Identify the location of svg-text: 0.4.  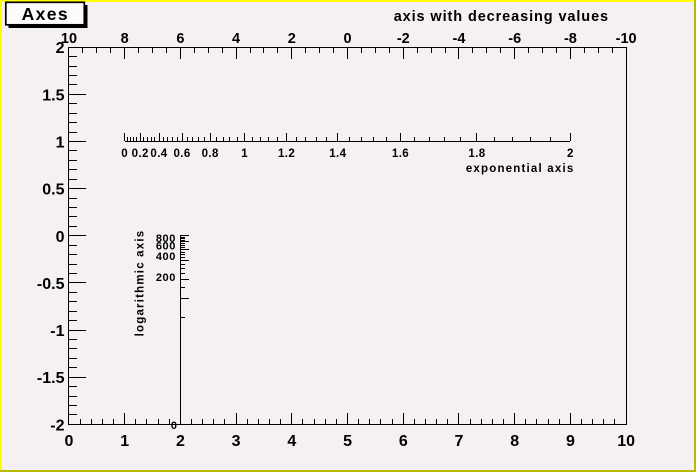
(158, 154).